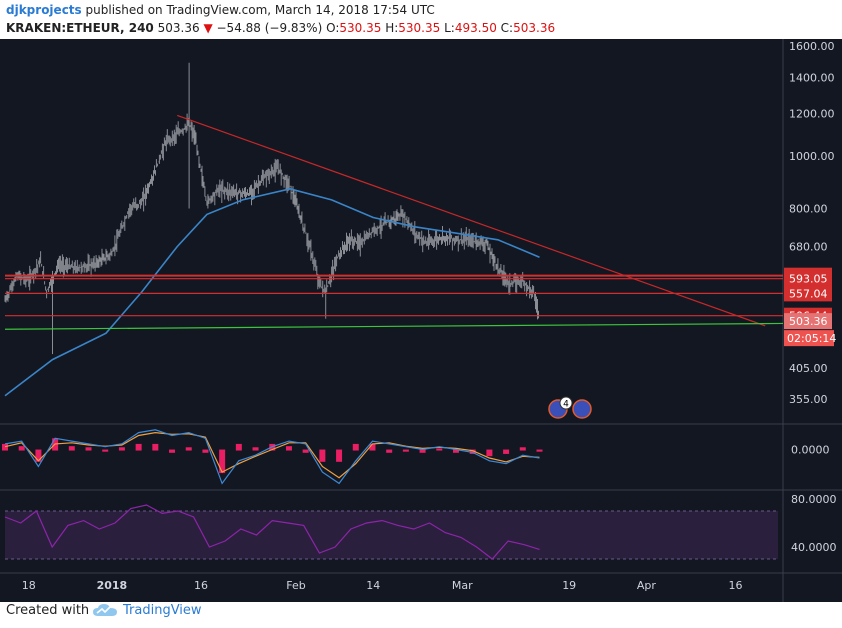 The image size is (842, 628). What do you see at coordinates (272, 532) in the screenshot?
I see `rsi-line` at bounding box center [272, 532].